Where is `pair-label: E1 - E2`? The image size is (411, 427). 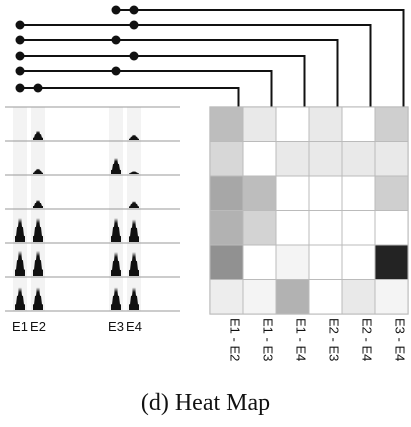
pair-label: E1 - E2 is located at coordinates (235, 339).